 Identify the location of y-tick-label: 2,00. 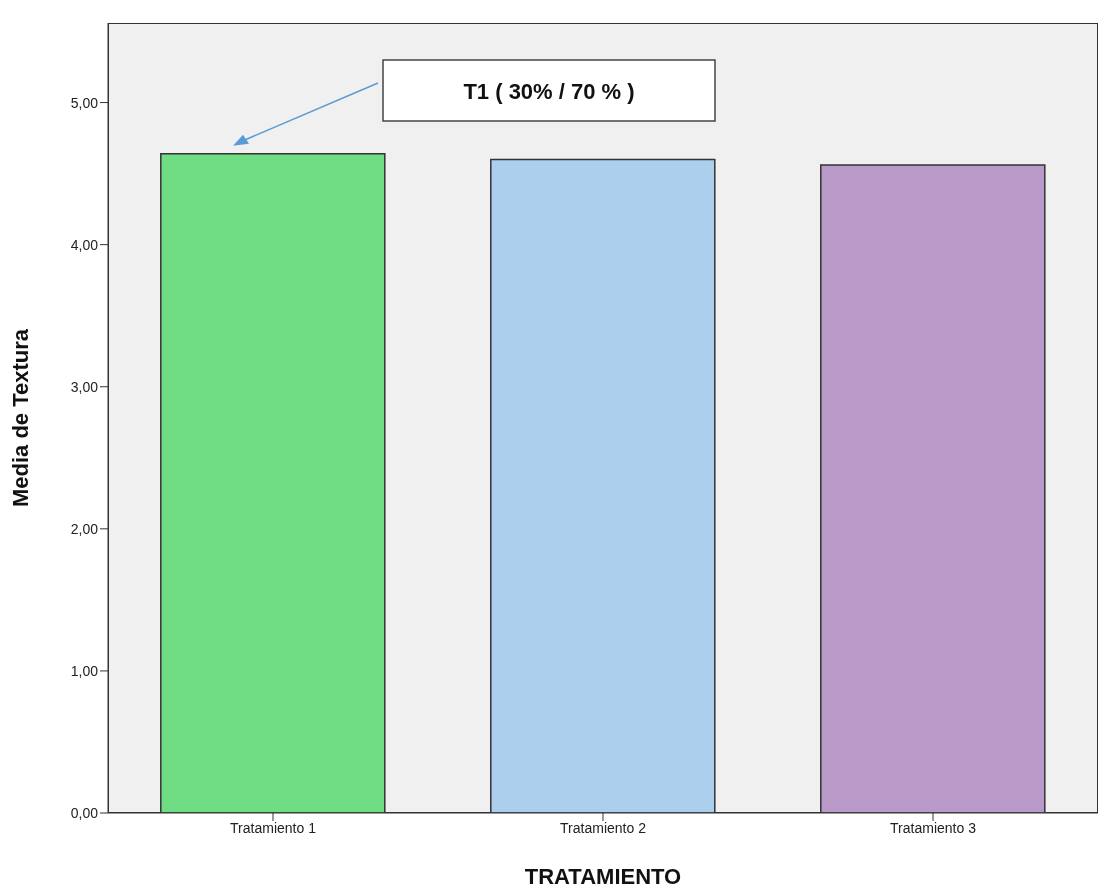
(84, 528).